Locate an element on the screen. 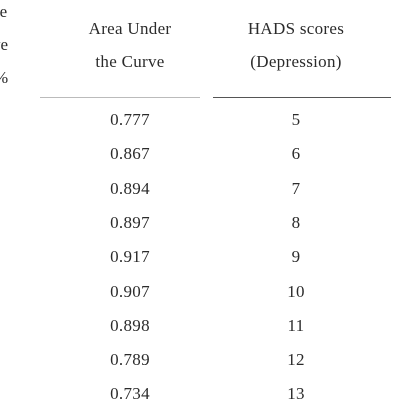 This screenshot has width=402, height=402. table-cell: 0.789 is located at coordinates (130, 360).